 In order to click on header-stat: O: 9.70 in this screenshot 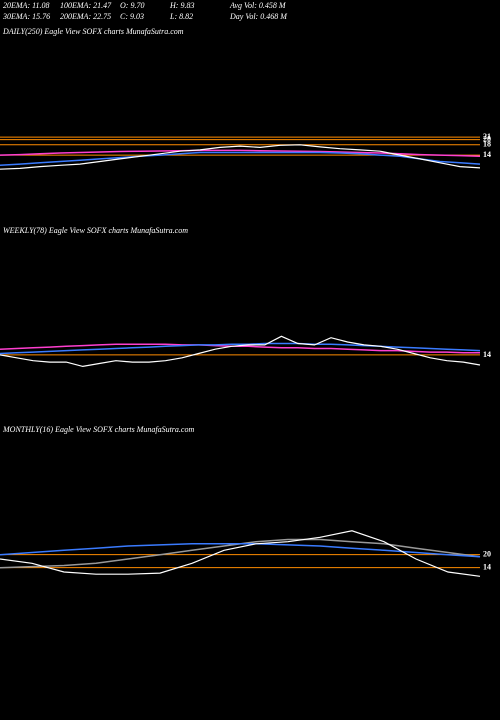, I will do `click(132, 5)`.